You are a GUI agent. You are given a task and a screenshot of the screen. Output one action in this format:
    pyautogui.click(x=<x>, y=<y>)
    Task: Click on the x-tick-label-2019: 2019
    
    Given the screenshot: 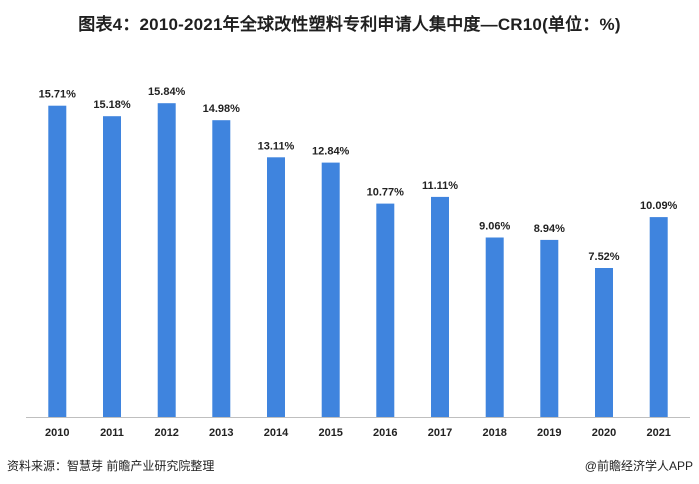 What is the action you would take?
    pyautogui.click(x=549, y=433)
    